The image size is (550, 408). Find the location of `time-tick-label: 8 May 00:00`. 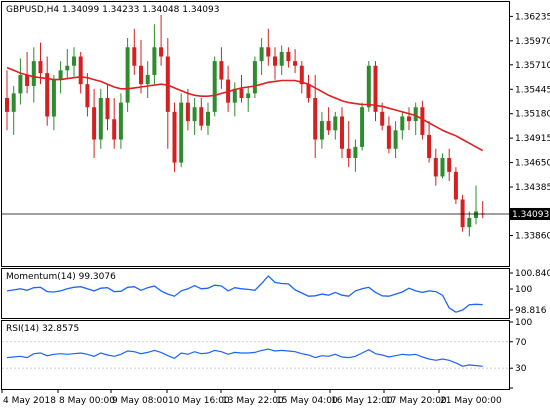

time-tick-label: 8 May 00:00 is located at coordinates (87, 401).